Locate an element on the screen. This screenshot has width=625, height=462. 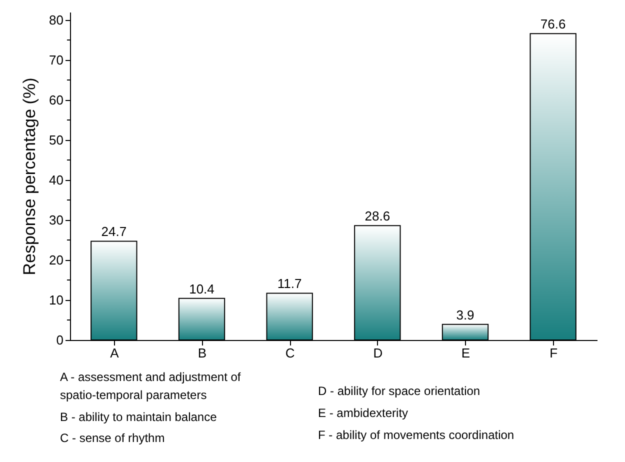
text: E - ambidexterity is located at coordinates (363, 413).